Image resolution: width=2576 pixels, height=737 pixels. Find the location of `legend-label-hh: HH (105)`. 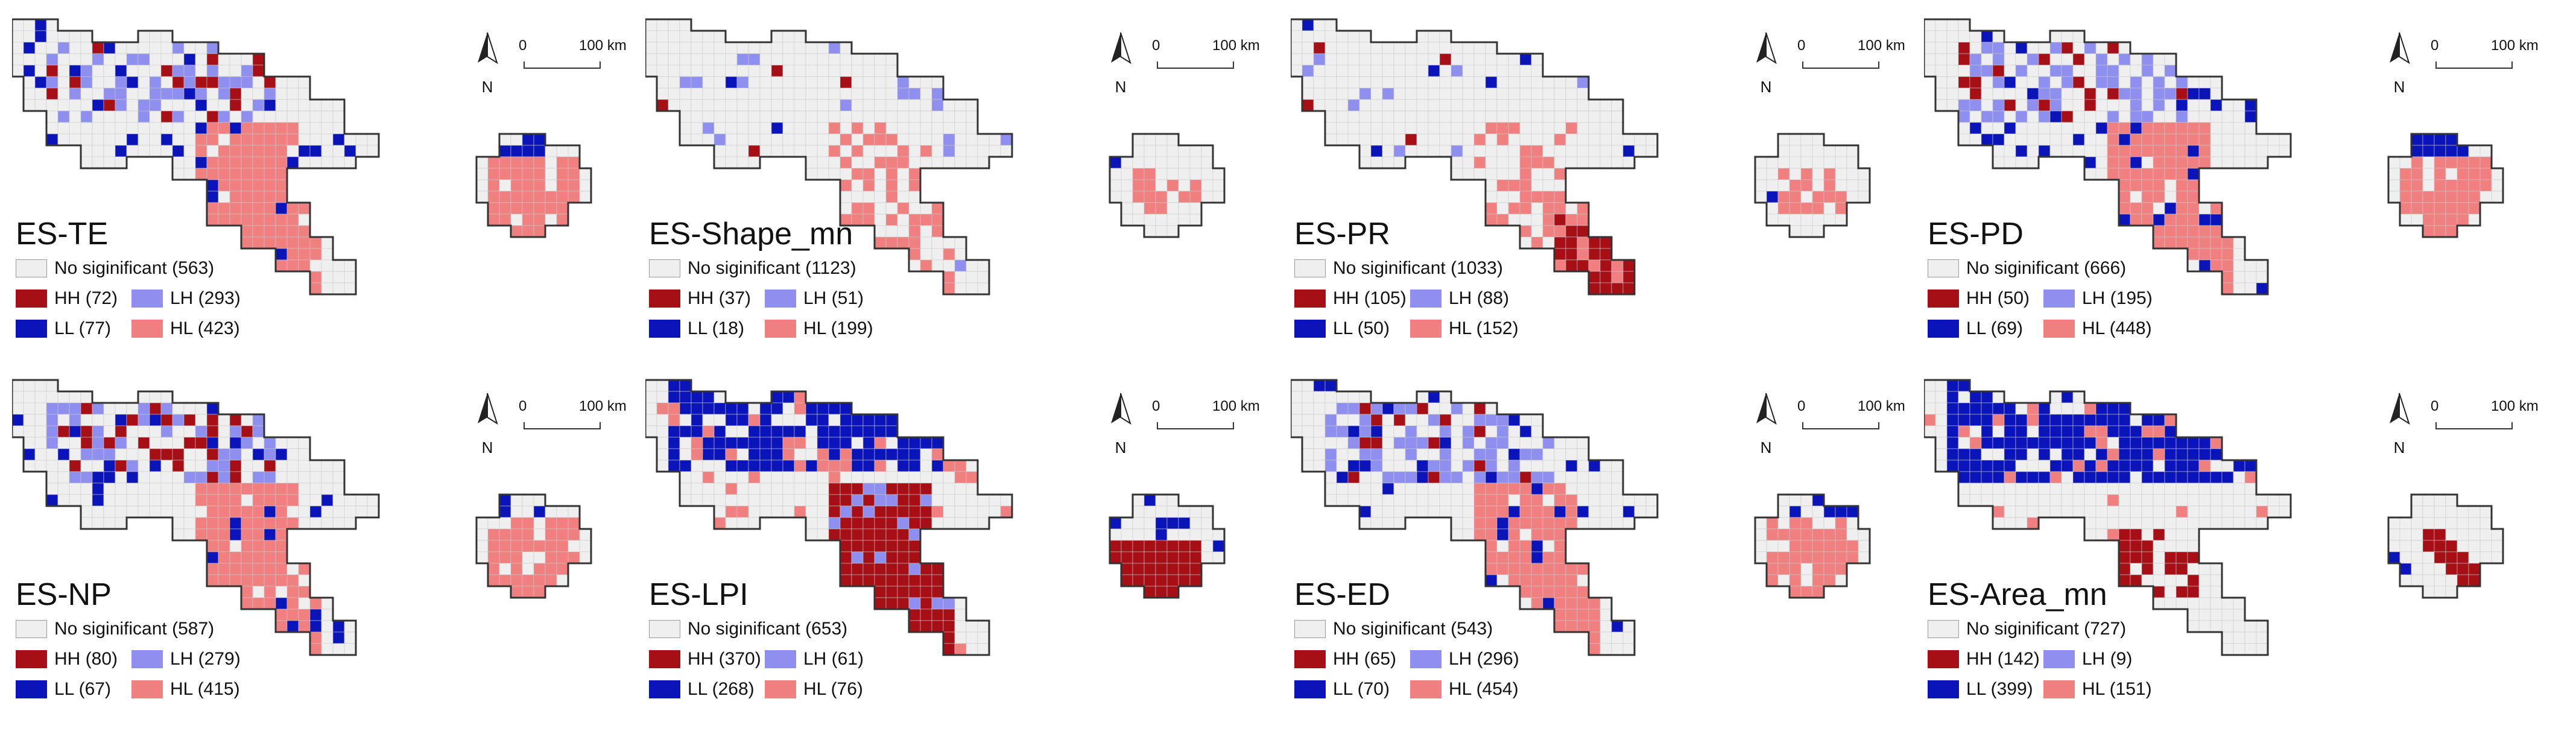

legend-label-hh: HH (105) is located at coordinates (1370, 298).